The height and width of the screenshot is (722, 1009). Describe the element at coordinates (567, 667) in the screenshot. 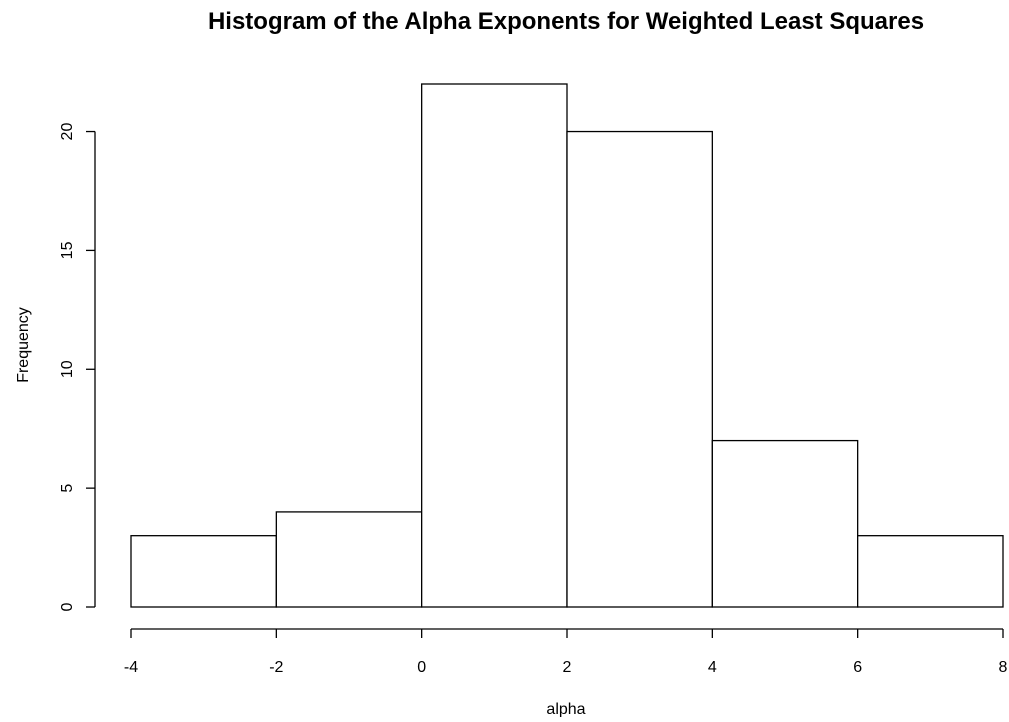

I see `x-tick-label-3: 2` at that location.